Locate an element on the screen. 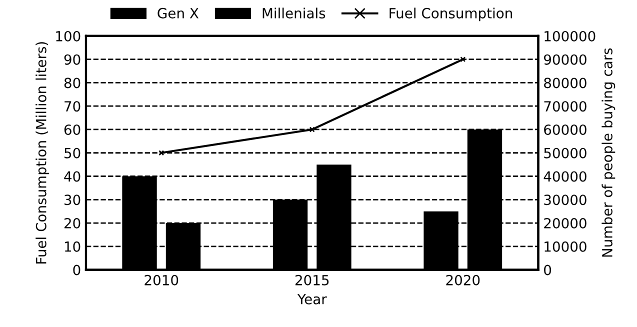 The image size is (637, 327). y-tick-label: 30 is located at coordinates (72, 200).